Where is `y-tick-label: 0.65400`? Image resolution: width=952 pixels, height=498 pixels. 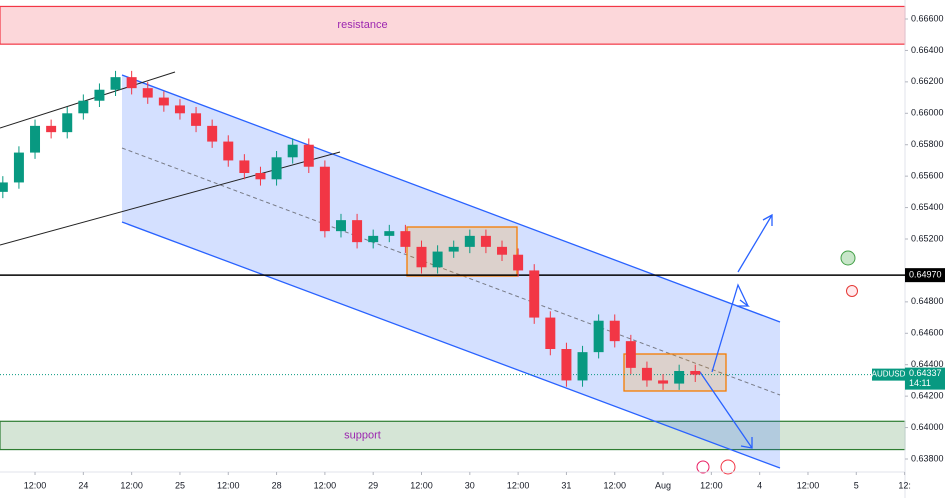
y-tick-label: 0.65400 is located at coordinates (927, 207).